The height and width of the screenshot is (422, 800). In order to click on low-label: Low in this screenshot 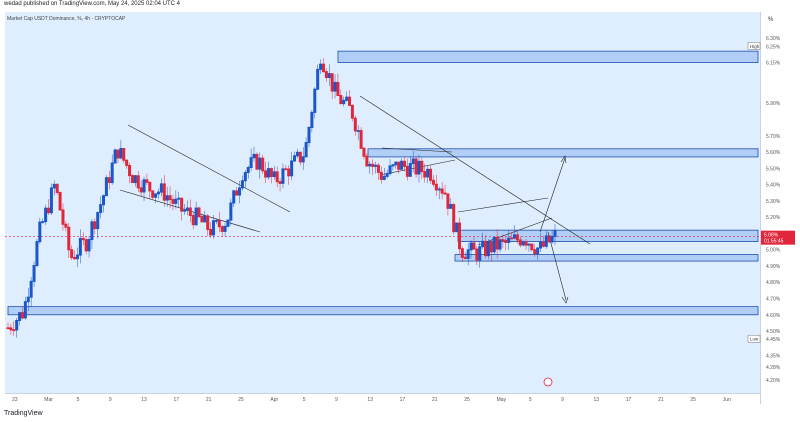, I will do `click(754, 339)`.